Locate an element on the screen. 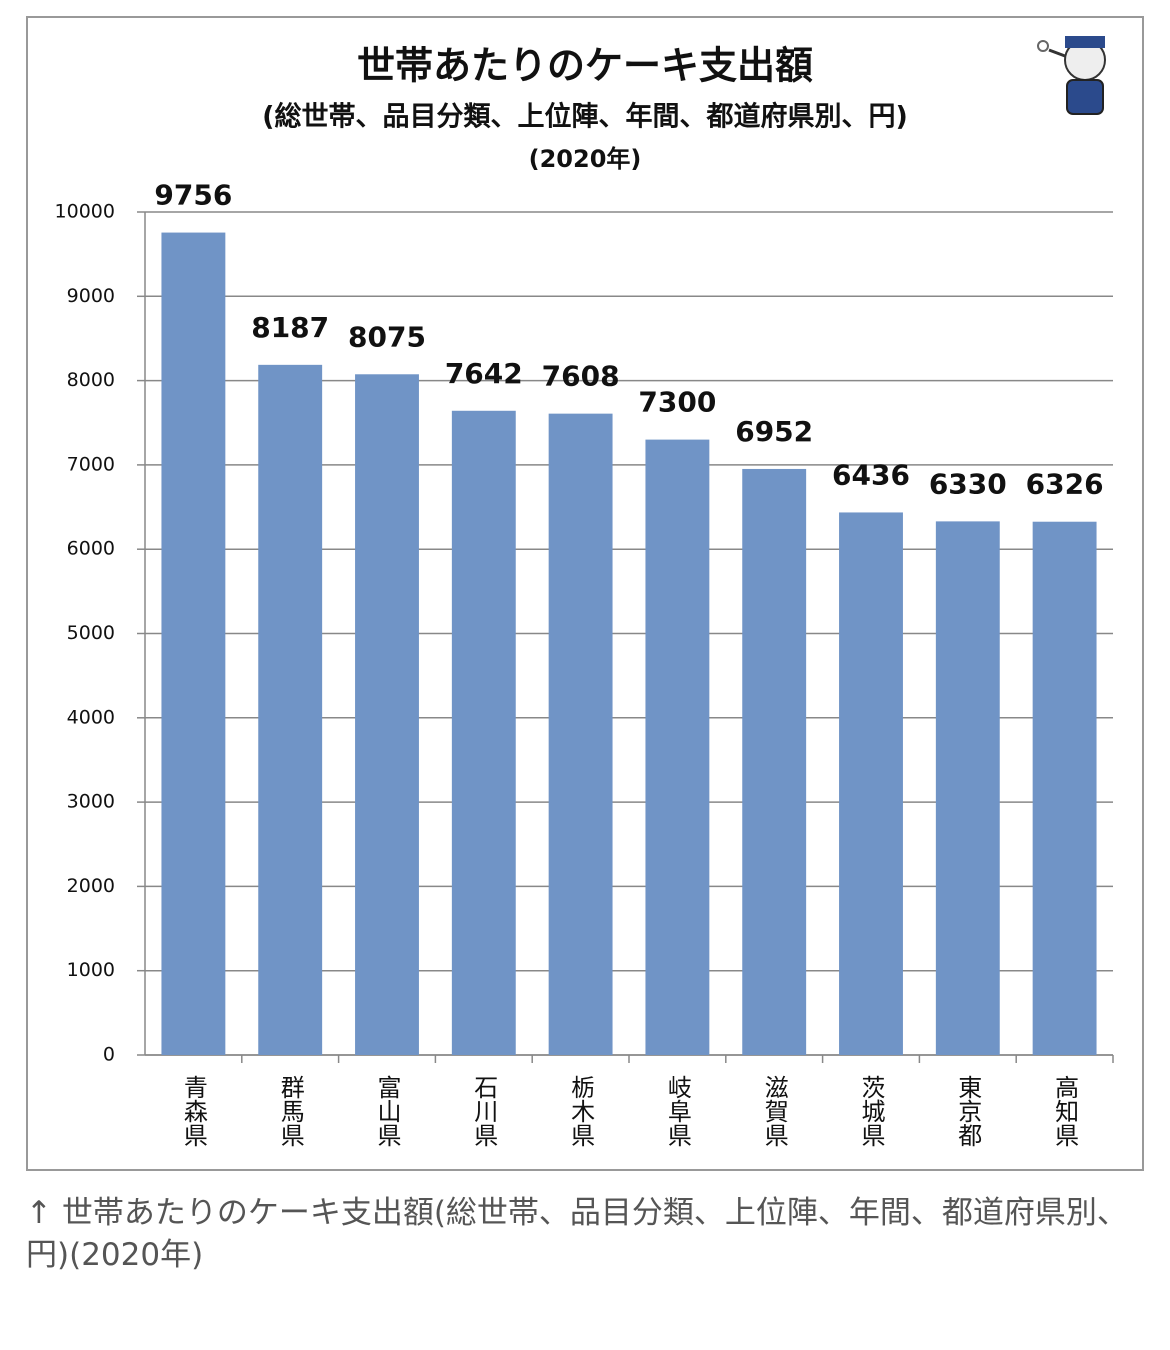  y-tick-label: 9000 is located at coordinates (91, 296).